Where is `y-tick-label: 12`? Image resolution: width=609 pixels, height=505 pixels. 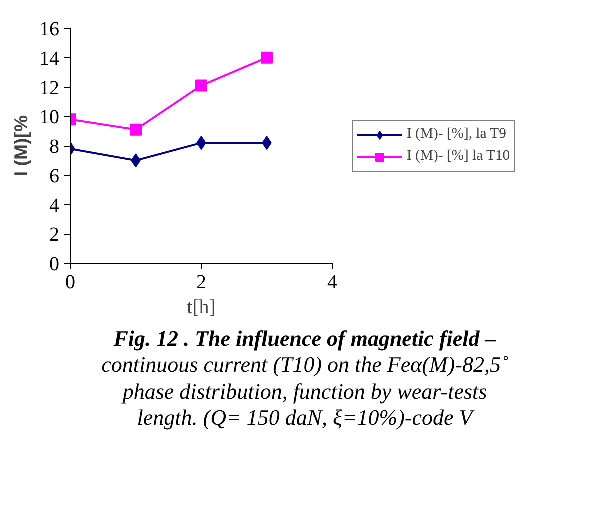 y-tick-label: 12 is located at coordinates (50, 88).